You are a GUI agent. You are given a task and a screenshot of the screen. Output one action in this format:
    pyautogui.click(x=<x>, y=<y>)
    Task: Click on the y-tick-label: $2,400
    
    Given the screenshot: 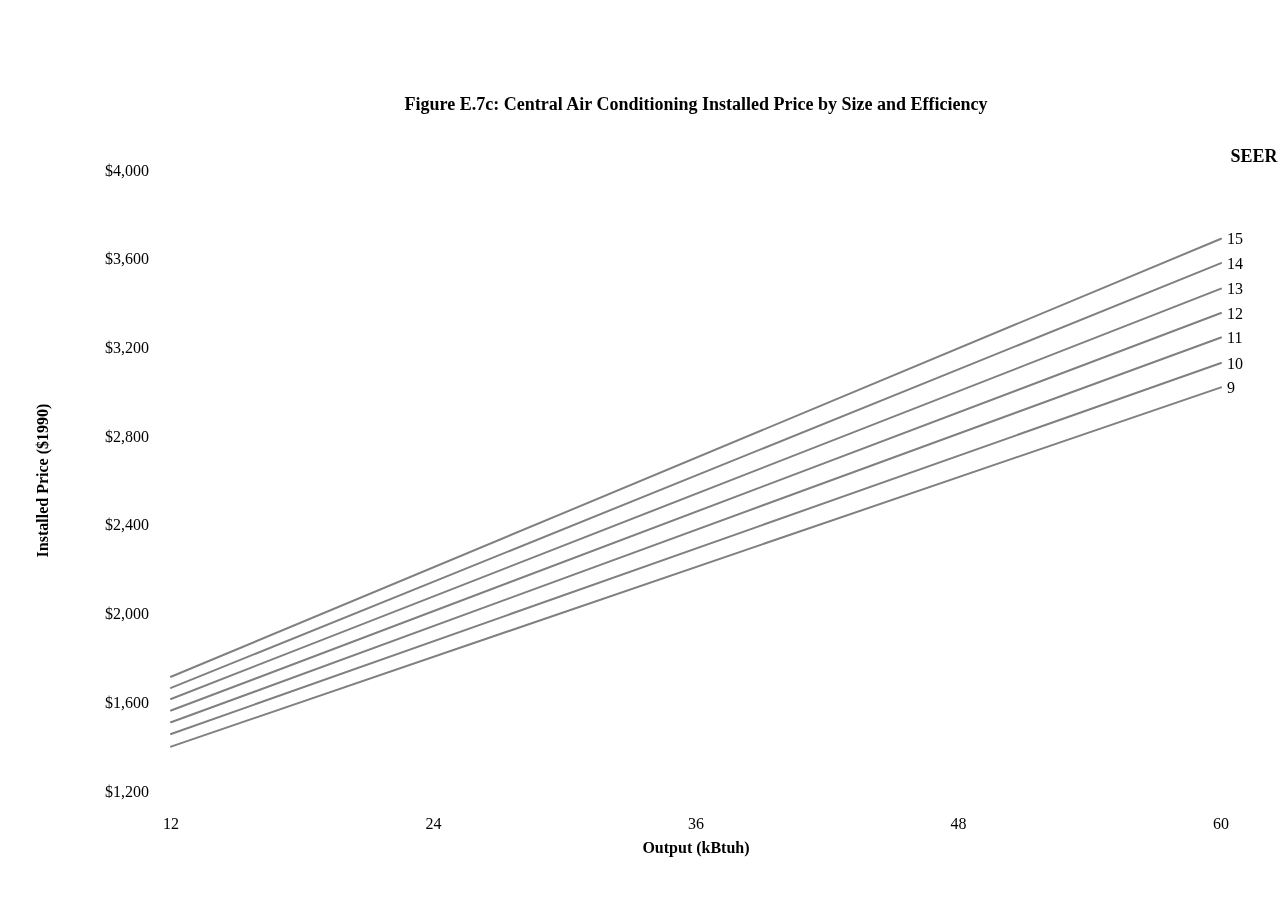 What is the action you would take?
    pyautogui.click(x=127, y=525)
    